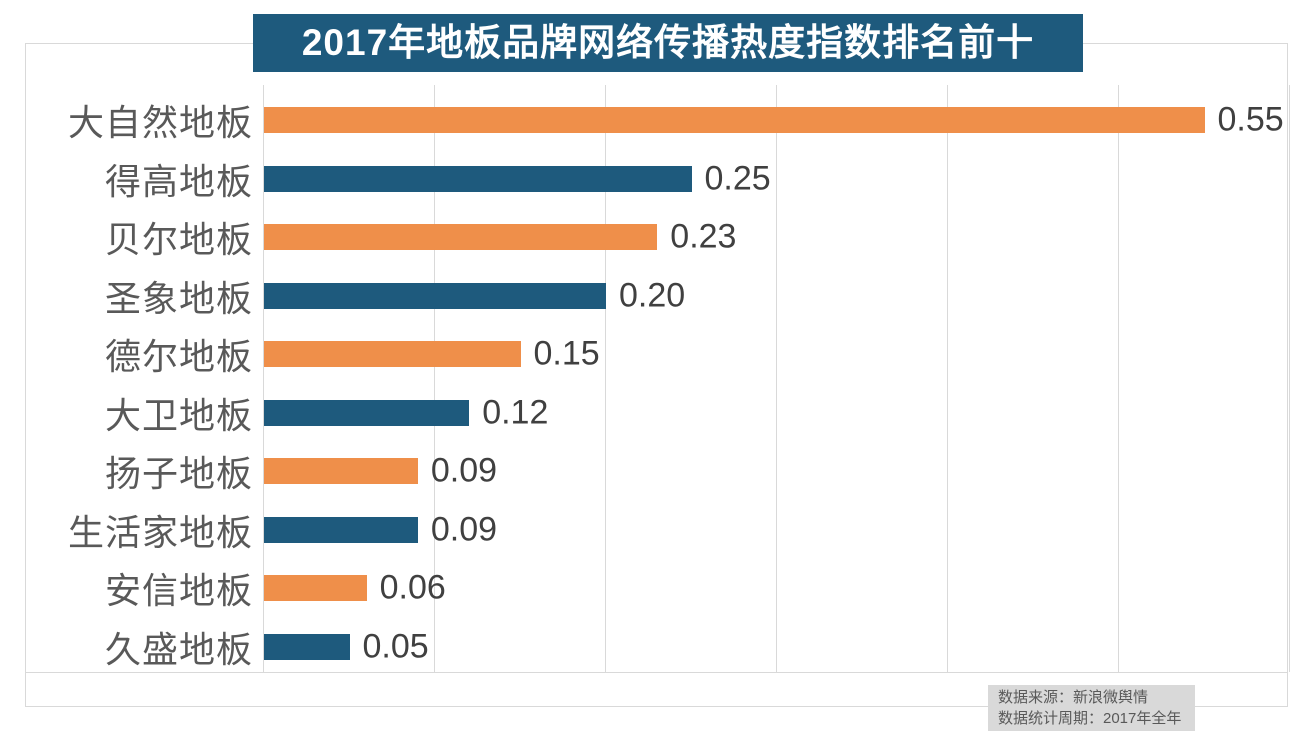  What do you see at coordinates (178, 181) in the screenshot?
I see `category-label: 得高地板` at bounding box center [178, 181].